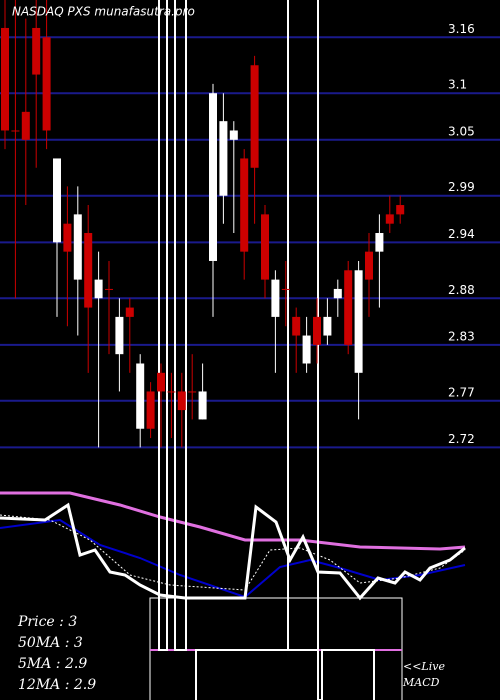 The height and width of the screenshot is (700, 500). I want to click on macd-histogram, so click(285, 674).